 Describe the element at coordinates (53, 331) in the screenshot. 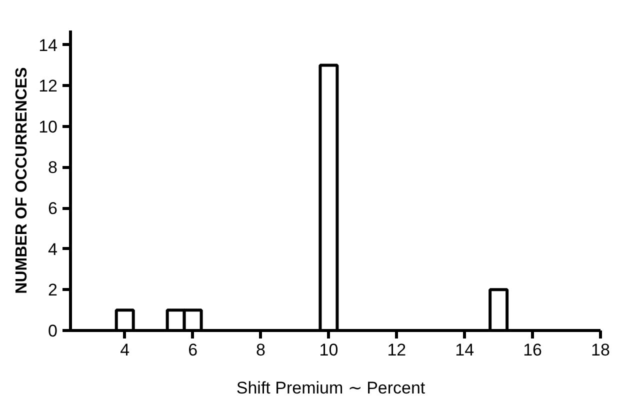

I see `y-tick-label: 0` at that location.